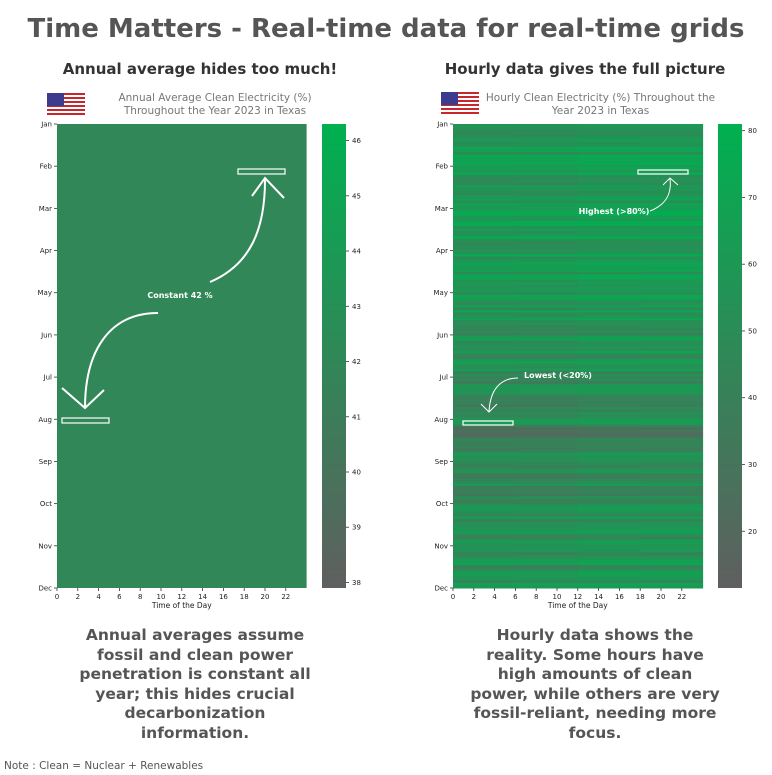  What do you see at coordinates (46, 335) in the screenshot?
I see `y-tick-label: Jun` at bounding box center [46, 335].